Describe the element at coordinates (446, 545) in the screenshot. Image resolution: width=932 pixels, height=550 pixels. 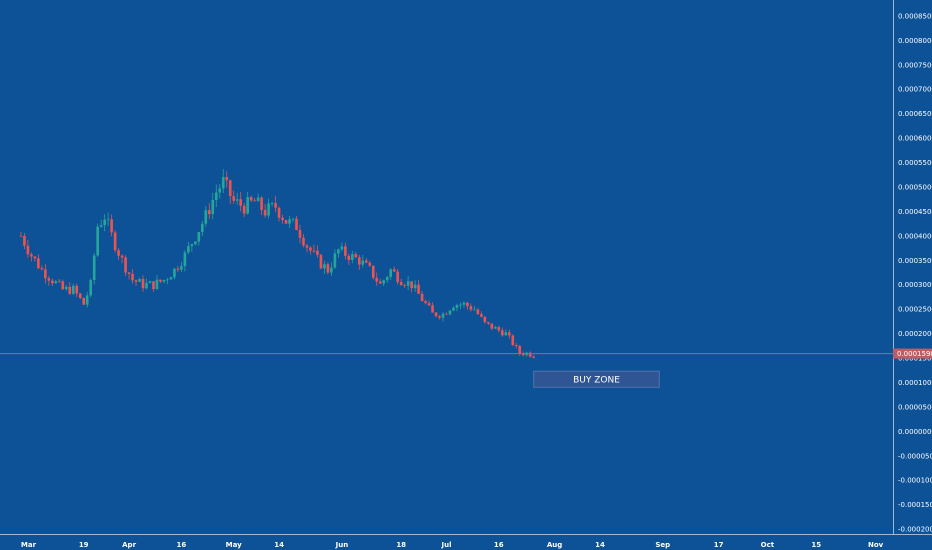
I see `x-axis-label: Jul` at that location.